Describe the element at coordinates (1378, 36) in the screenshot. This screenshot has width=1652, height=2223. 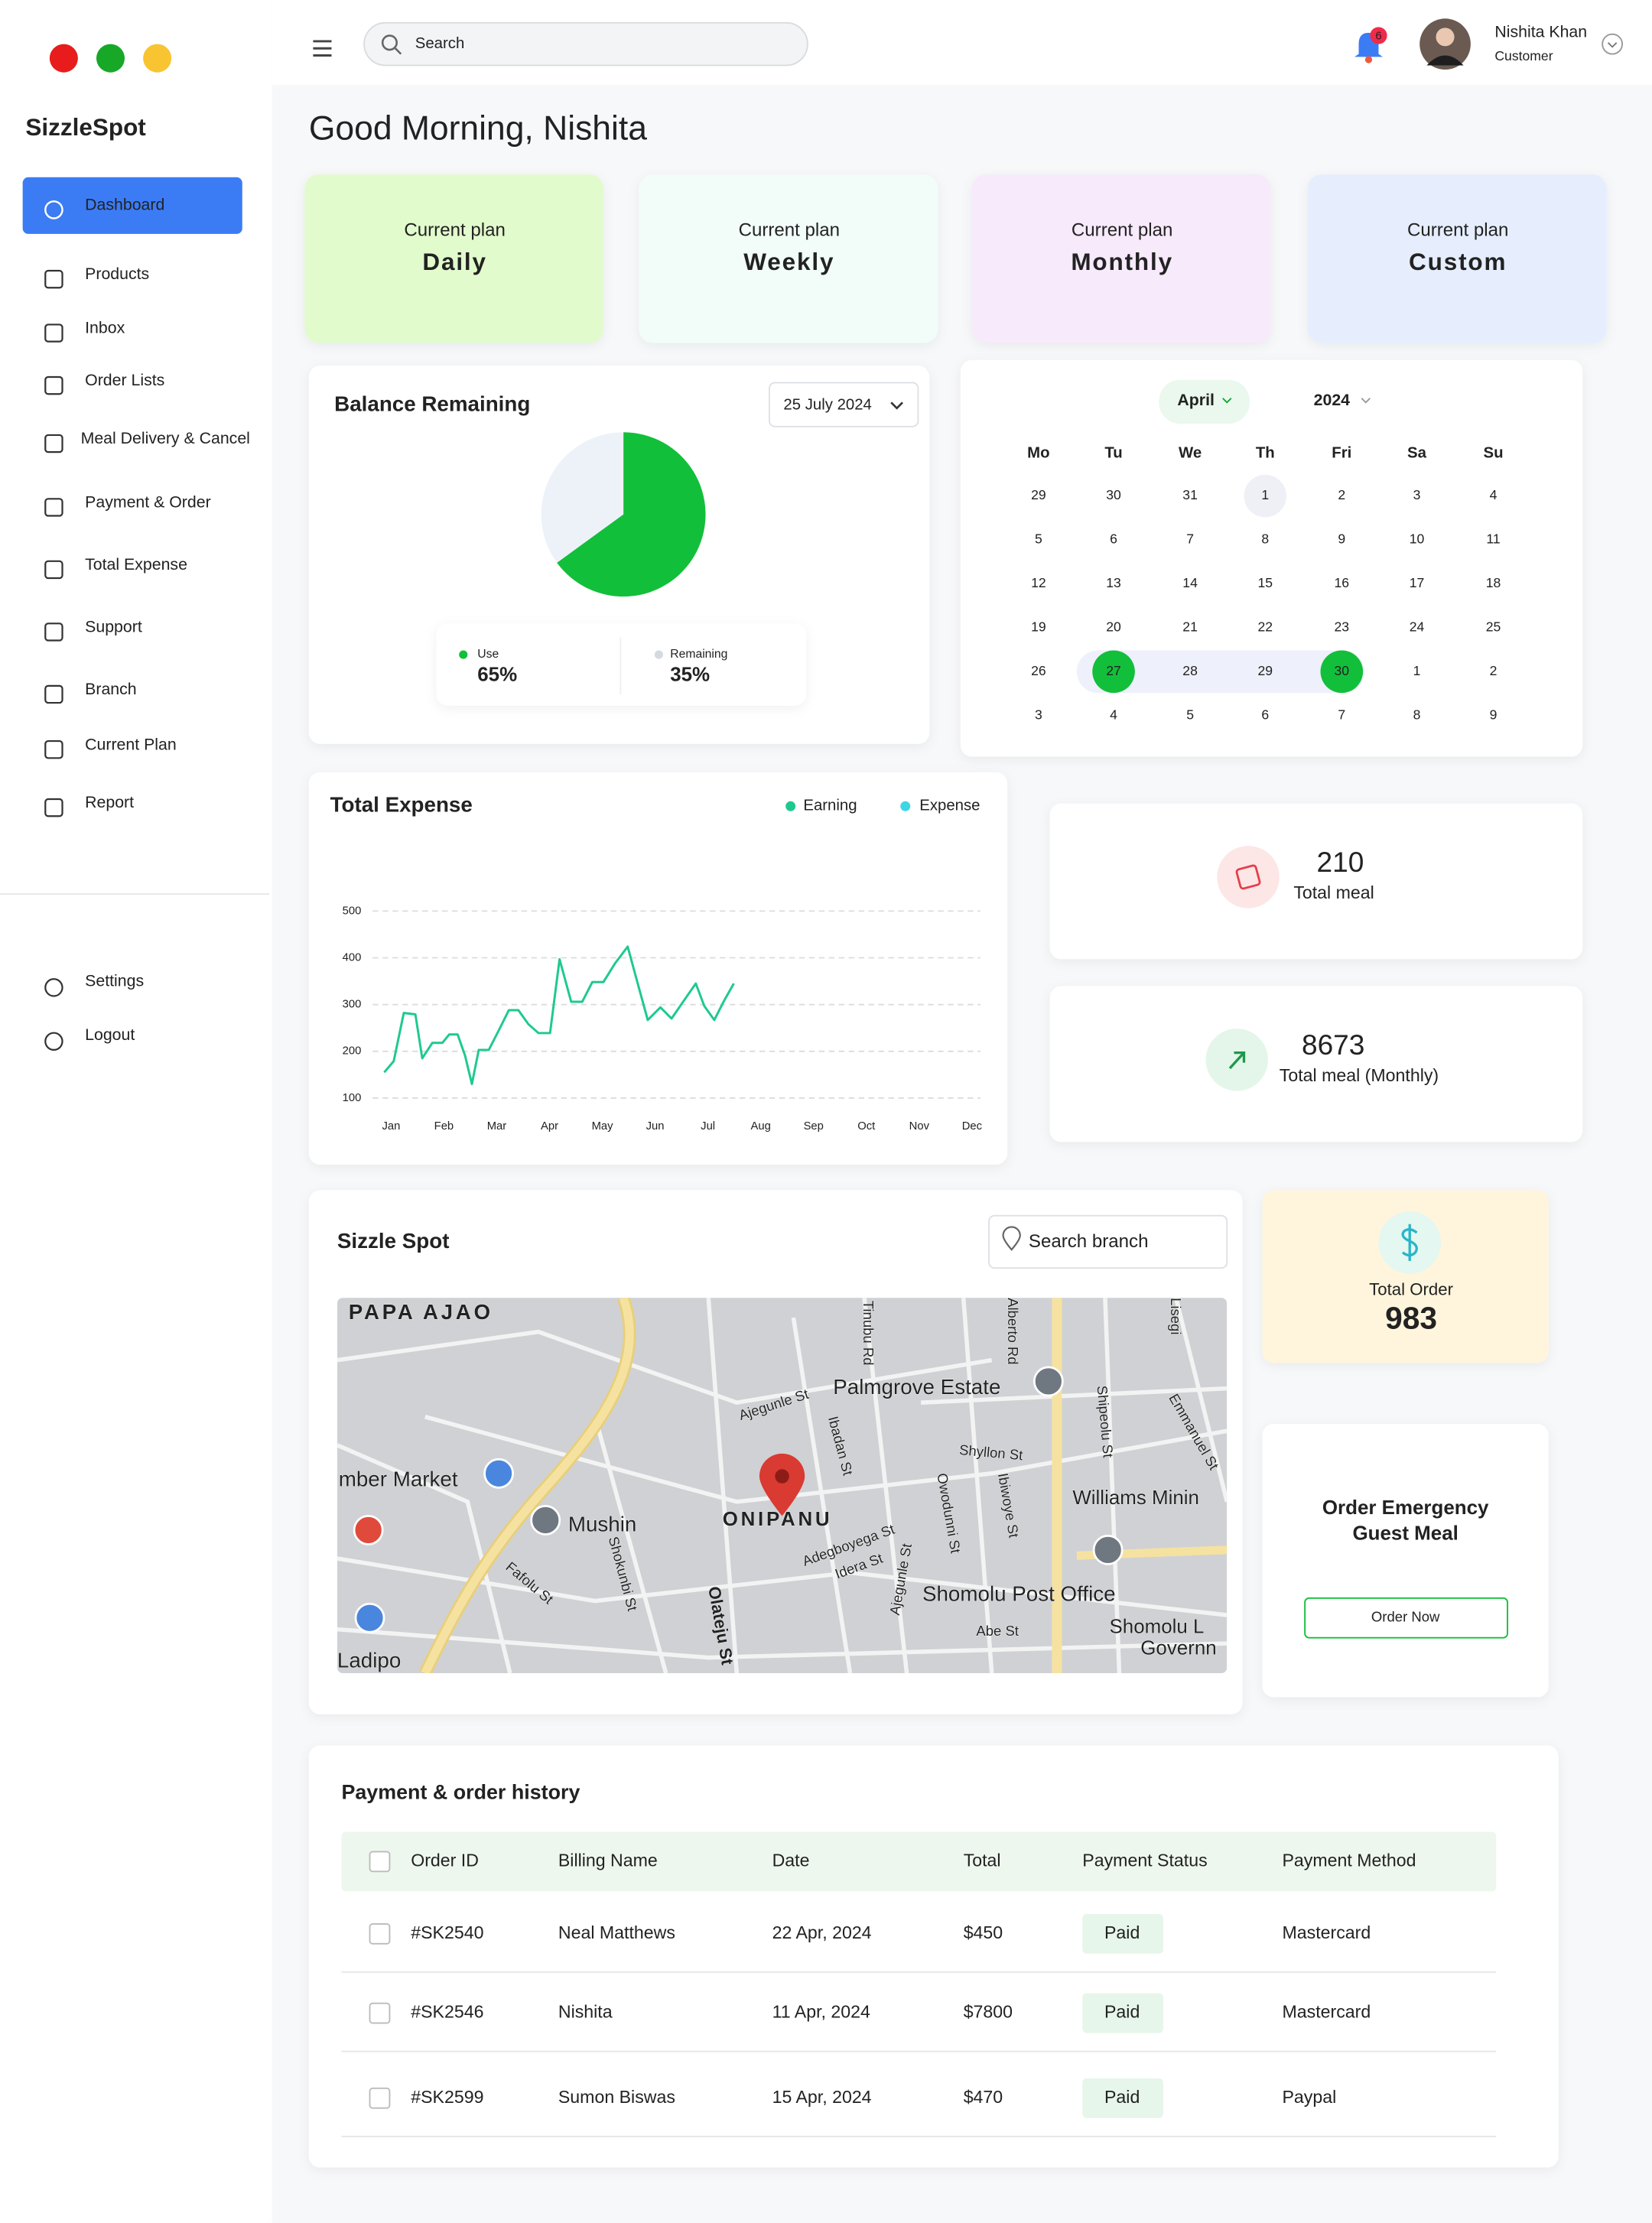
I see `notification-count: 6` at that location.